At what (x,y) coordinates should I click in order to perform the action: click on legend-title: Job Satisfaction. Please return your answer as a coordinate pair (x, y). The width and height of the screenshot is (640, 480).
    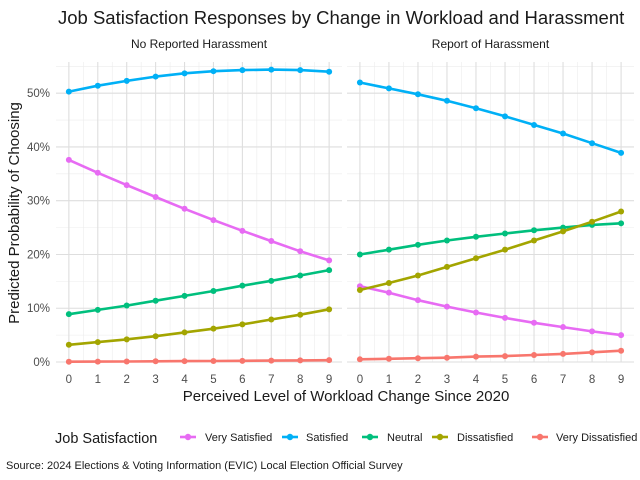
    Looking at the image, I should click on (106, 439).